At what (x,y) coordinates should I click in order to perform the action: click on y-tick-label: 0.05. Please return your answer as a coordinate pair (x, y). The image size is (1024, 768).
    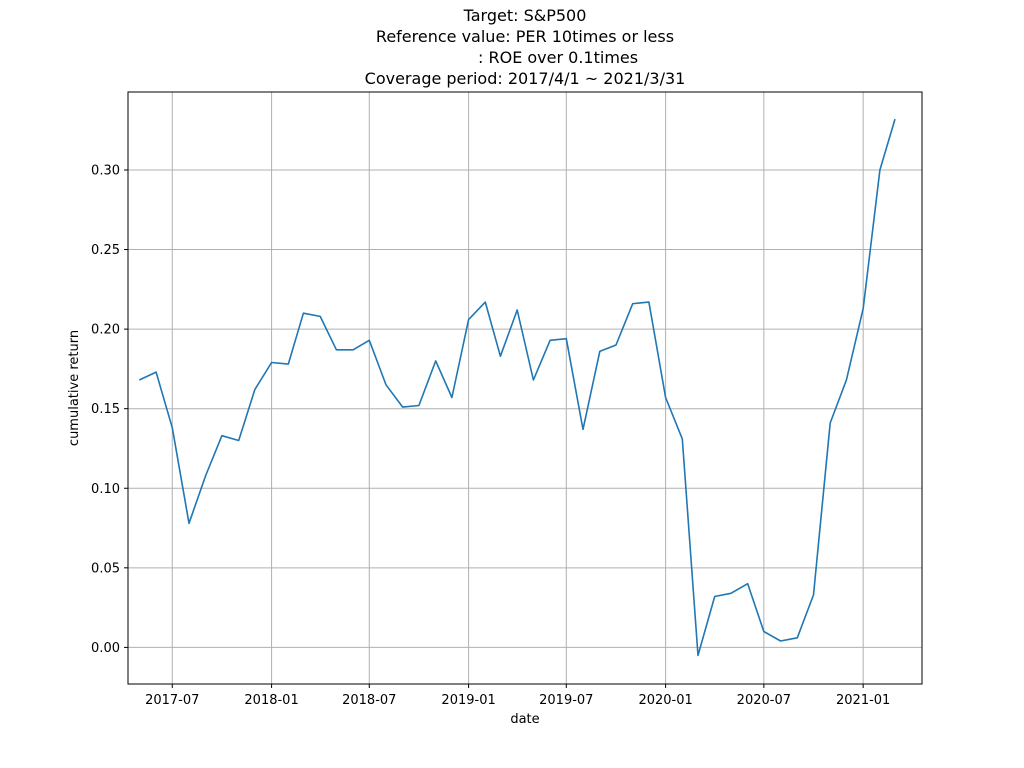
    Looking at the image, I should click on (105, 568).